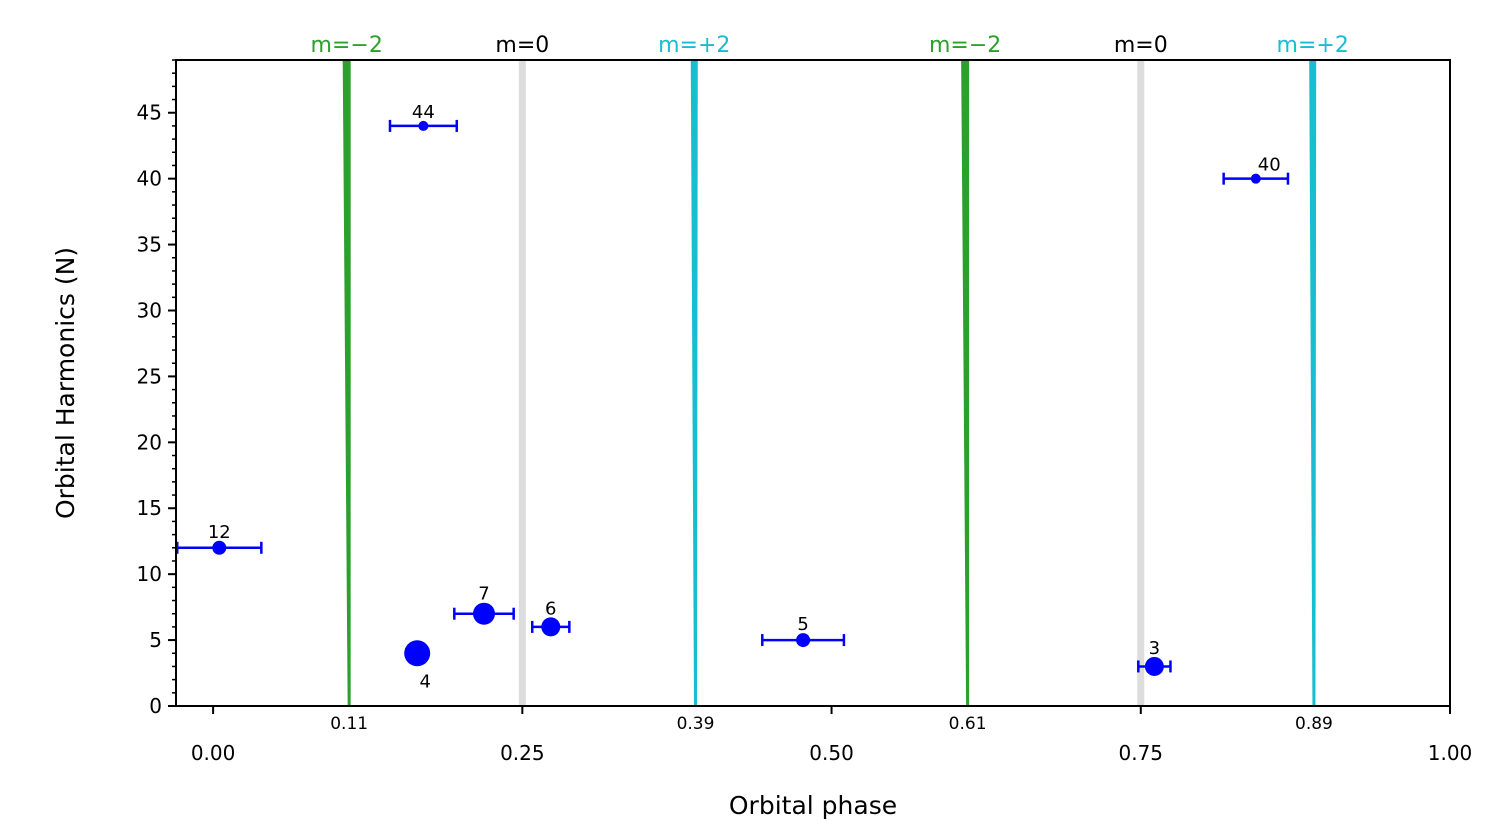  Describe the element at coordinates (1269, 165) in the screenshot. I see `point-label: 40` at that location.